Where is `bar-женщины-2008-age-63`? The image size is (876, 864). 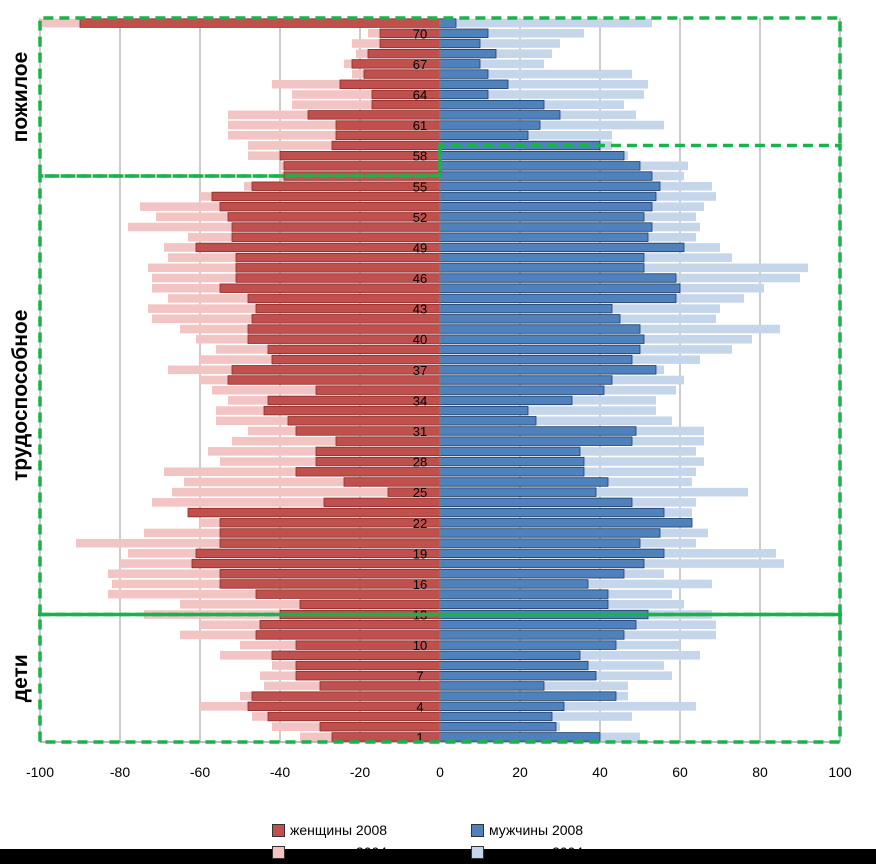 bar-женщины-2008-age-63 is located at coordinates (406, 104).